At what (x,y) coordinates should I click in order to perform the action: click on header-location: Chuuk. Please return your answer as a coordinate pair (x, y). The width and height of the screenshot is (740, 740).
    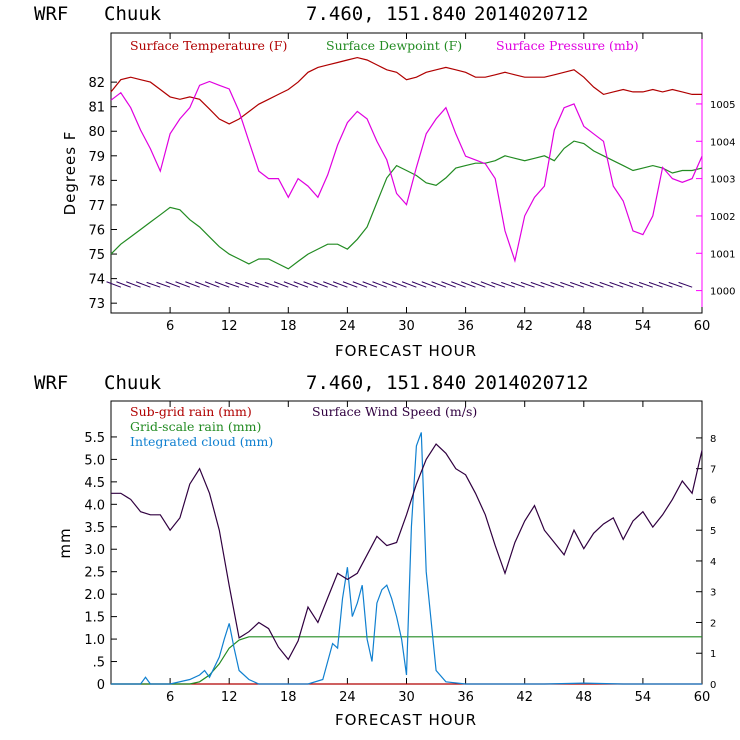
    Looking at the image, I should click on (133, 14).